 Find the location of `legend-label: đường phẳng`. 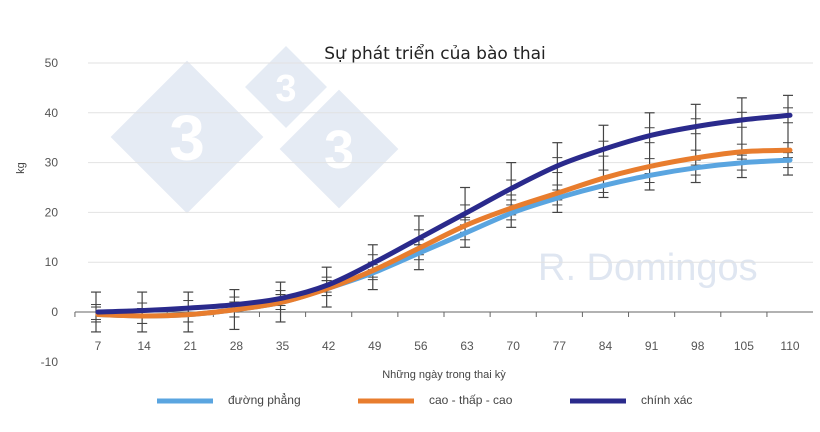

legend-label: đường phẳng is located at coordinates (264, 399).